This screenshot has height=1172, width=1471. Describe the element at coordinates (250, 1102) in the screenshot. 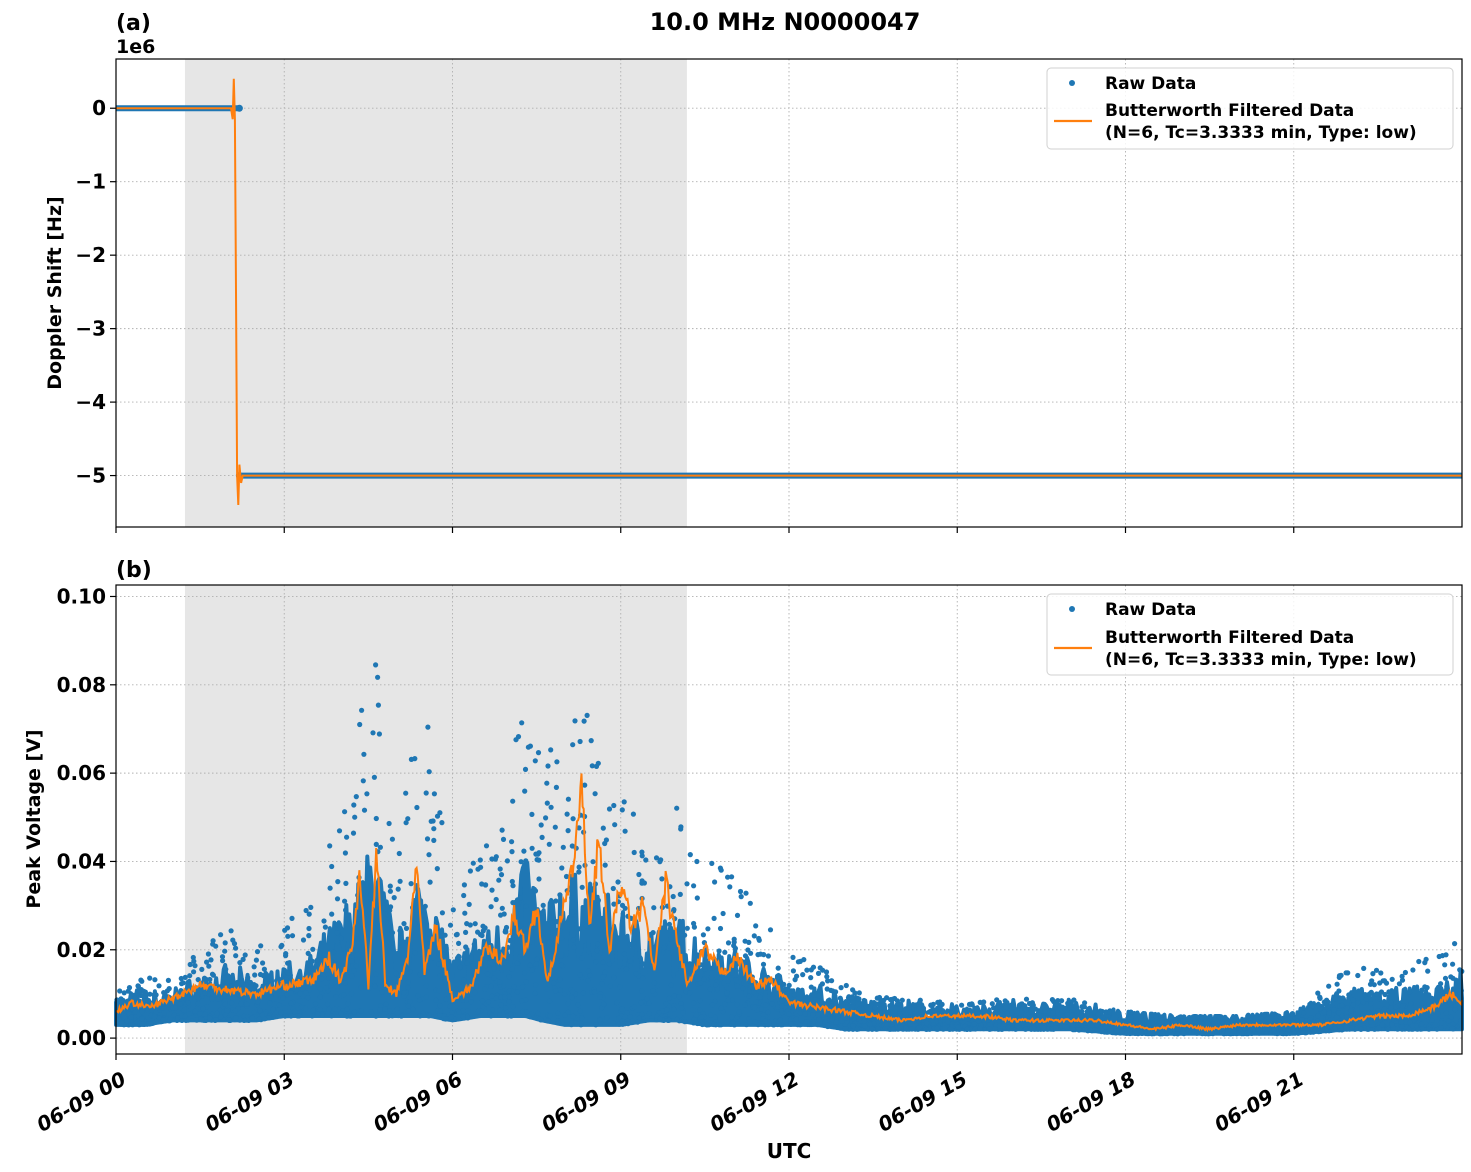

I see `x-tick-label: 06-09 03` at that location.